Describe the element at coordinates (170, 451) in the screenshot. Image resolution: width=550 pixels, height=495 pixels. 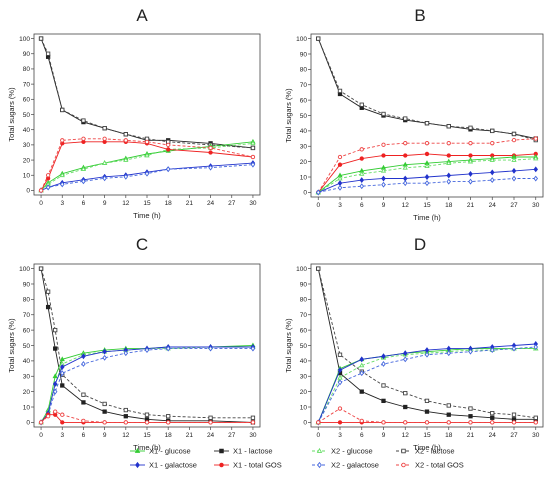
I see `legend-label: X1 - glucose` at that location.